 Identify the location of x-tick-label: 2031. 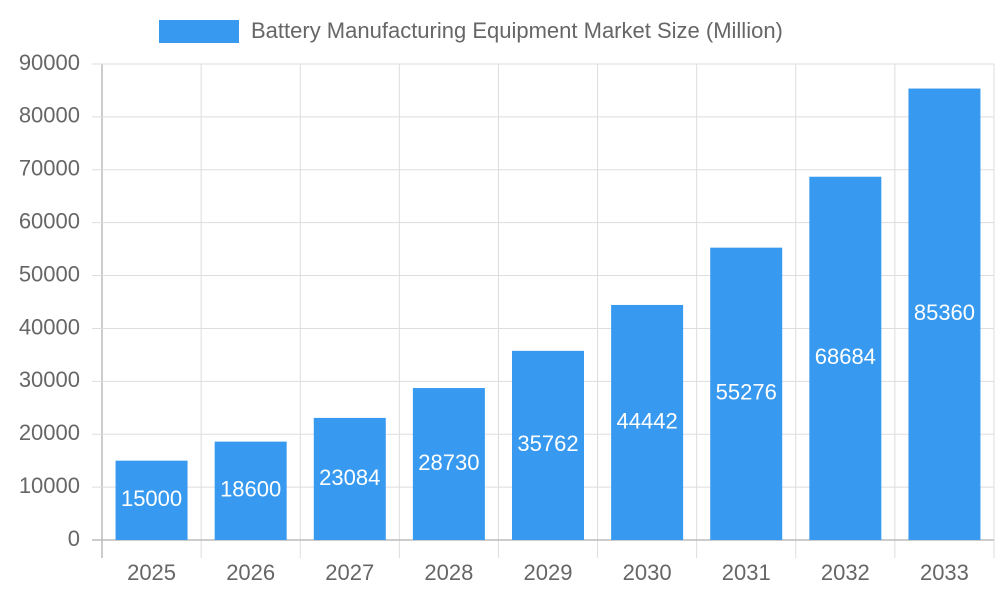
(746, 572).